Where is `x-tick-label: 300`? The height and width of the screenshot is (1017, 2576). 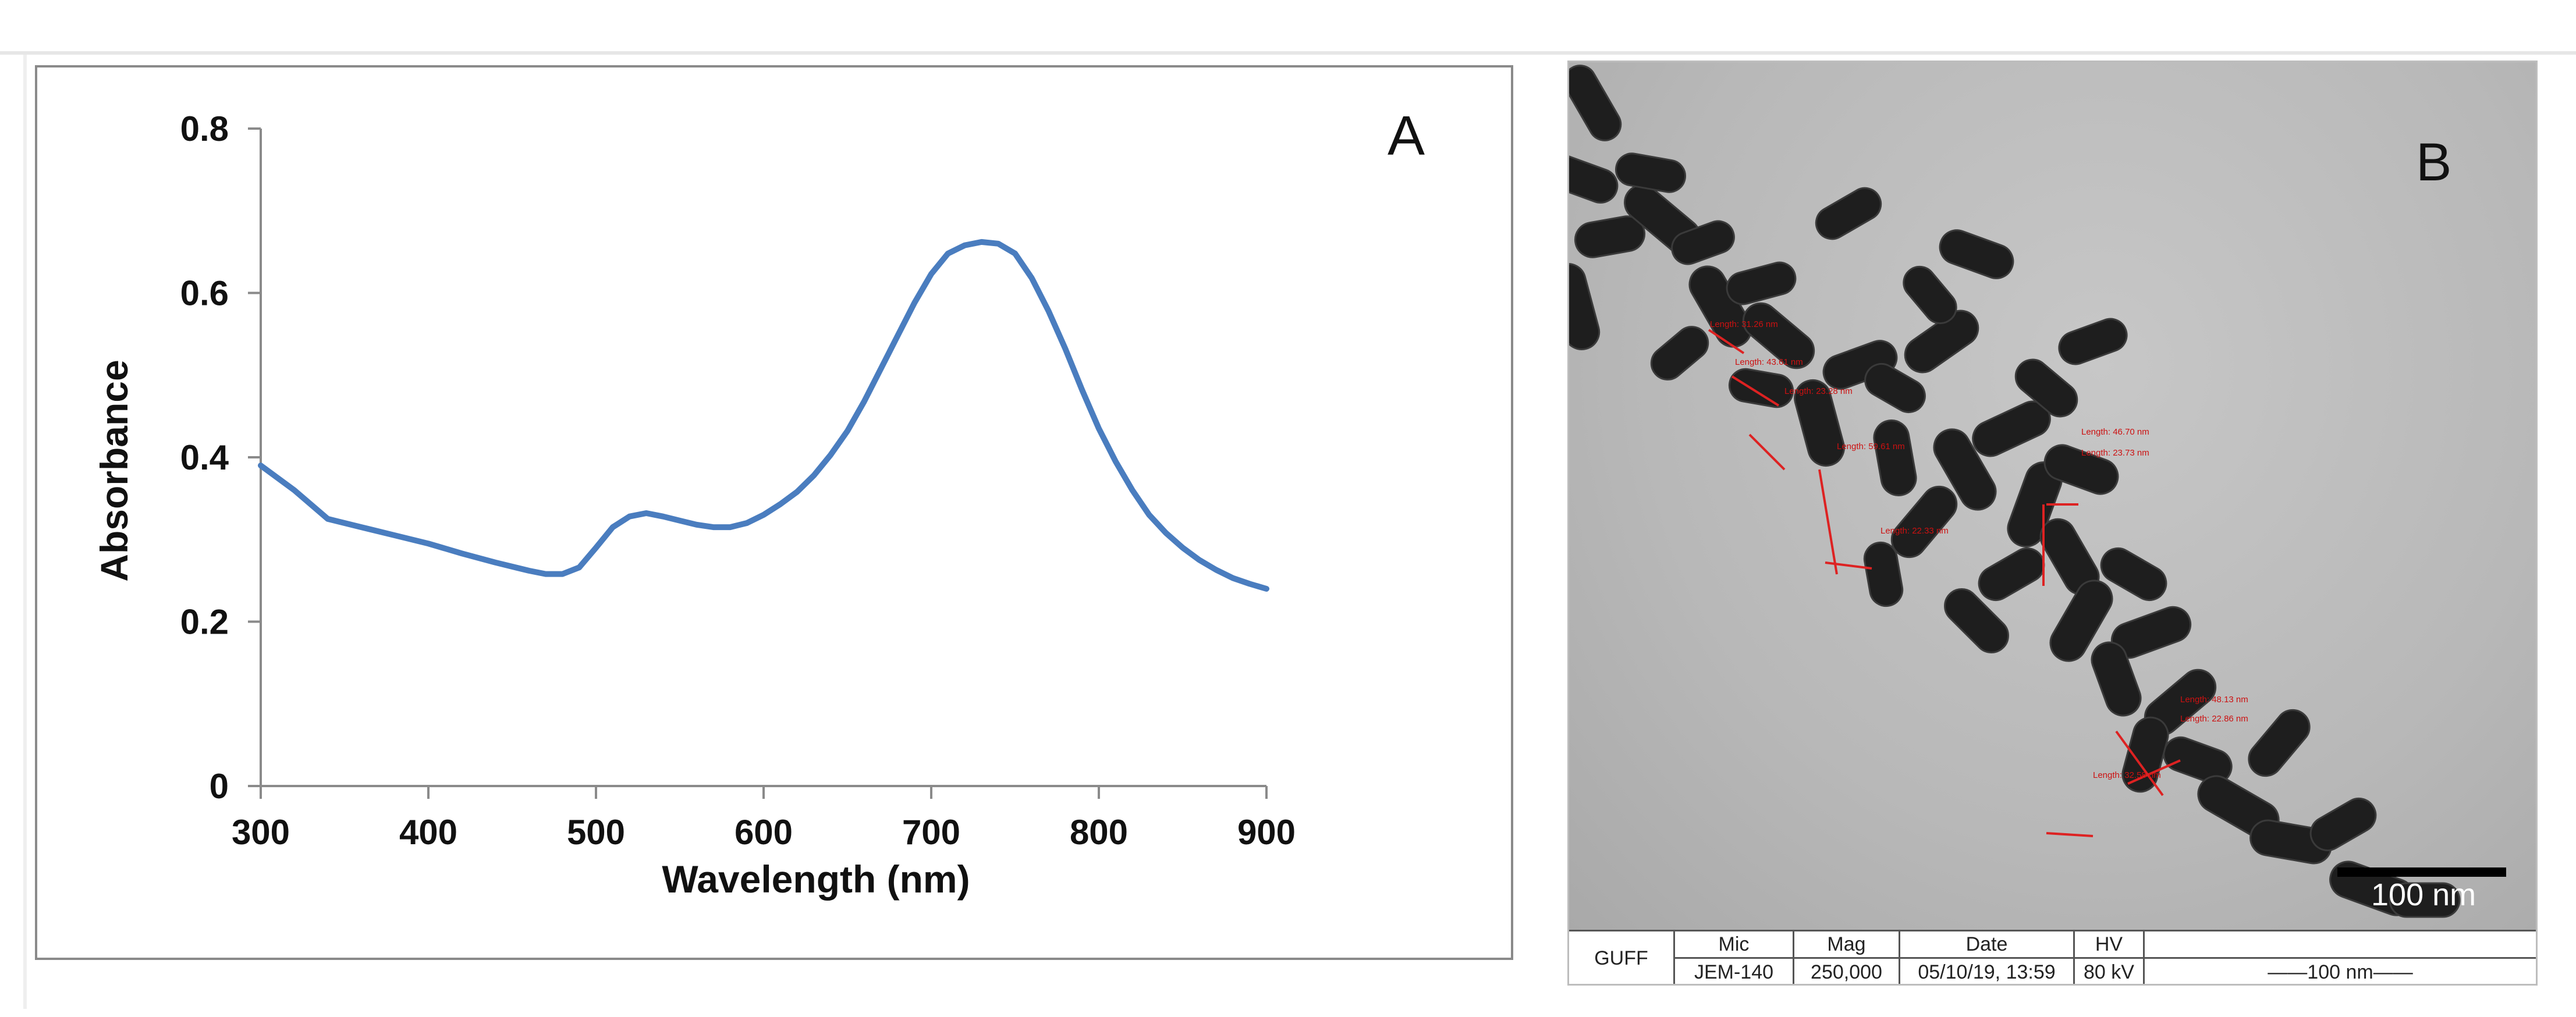
x-tick-label: 300 is located at coordinates (261, 832).